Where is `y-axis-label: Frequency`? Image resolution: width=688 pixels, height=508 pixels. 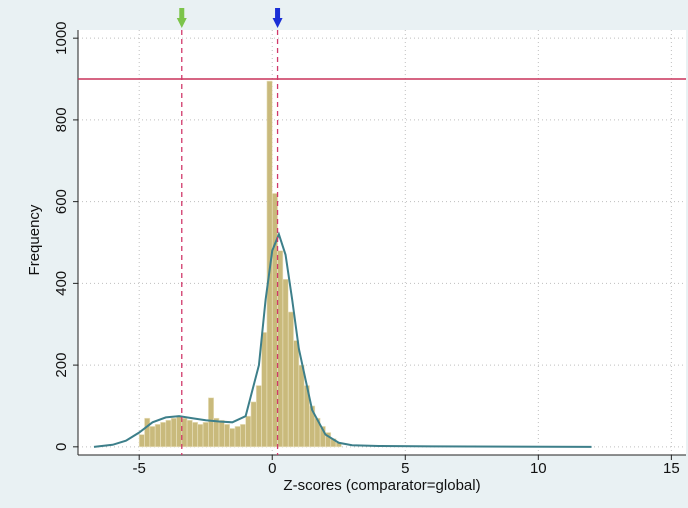
y-axis-label: Frequency is located at coordinates (34, 239).